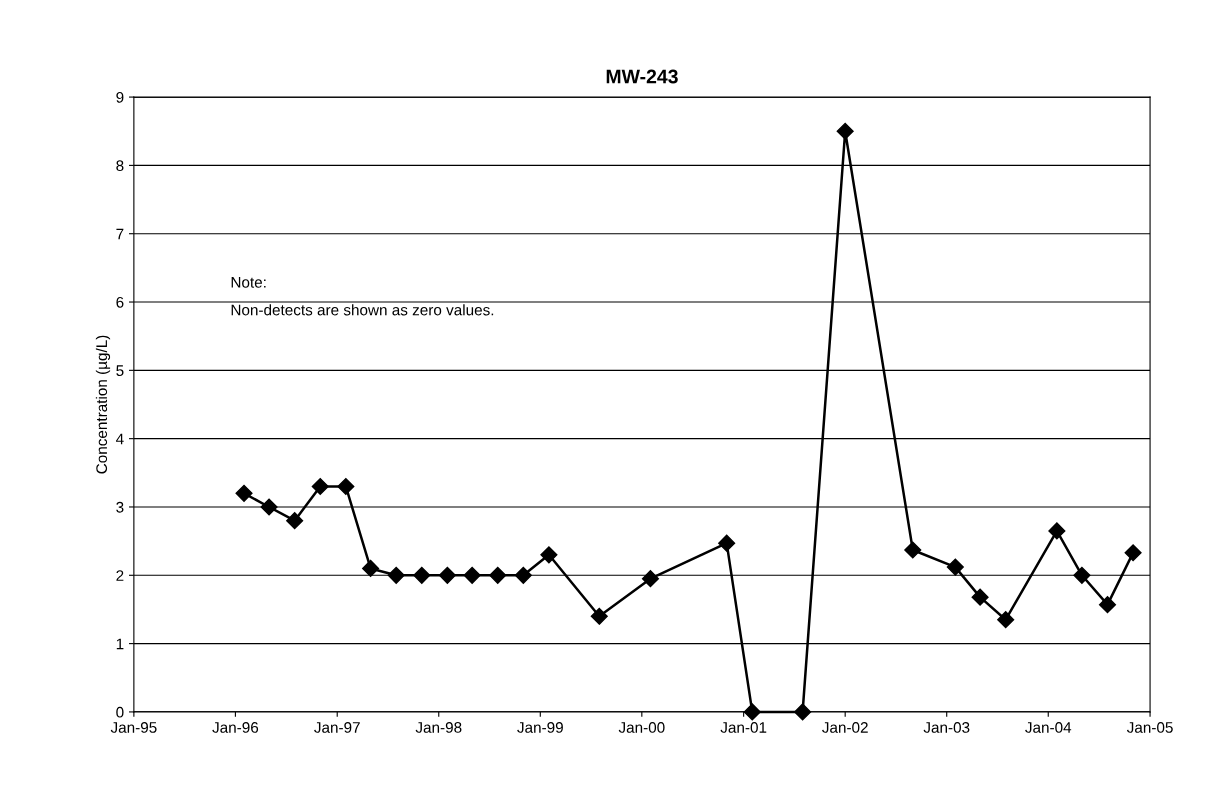 The image size is (1217, 809). I want to click on x-tick-label: Jan-95, so click(133, 727).